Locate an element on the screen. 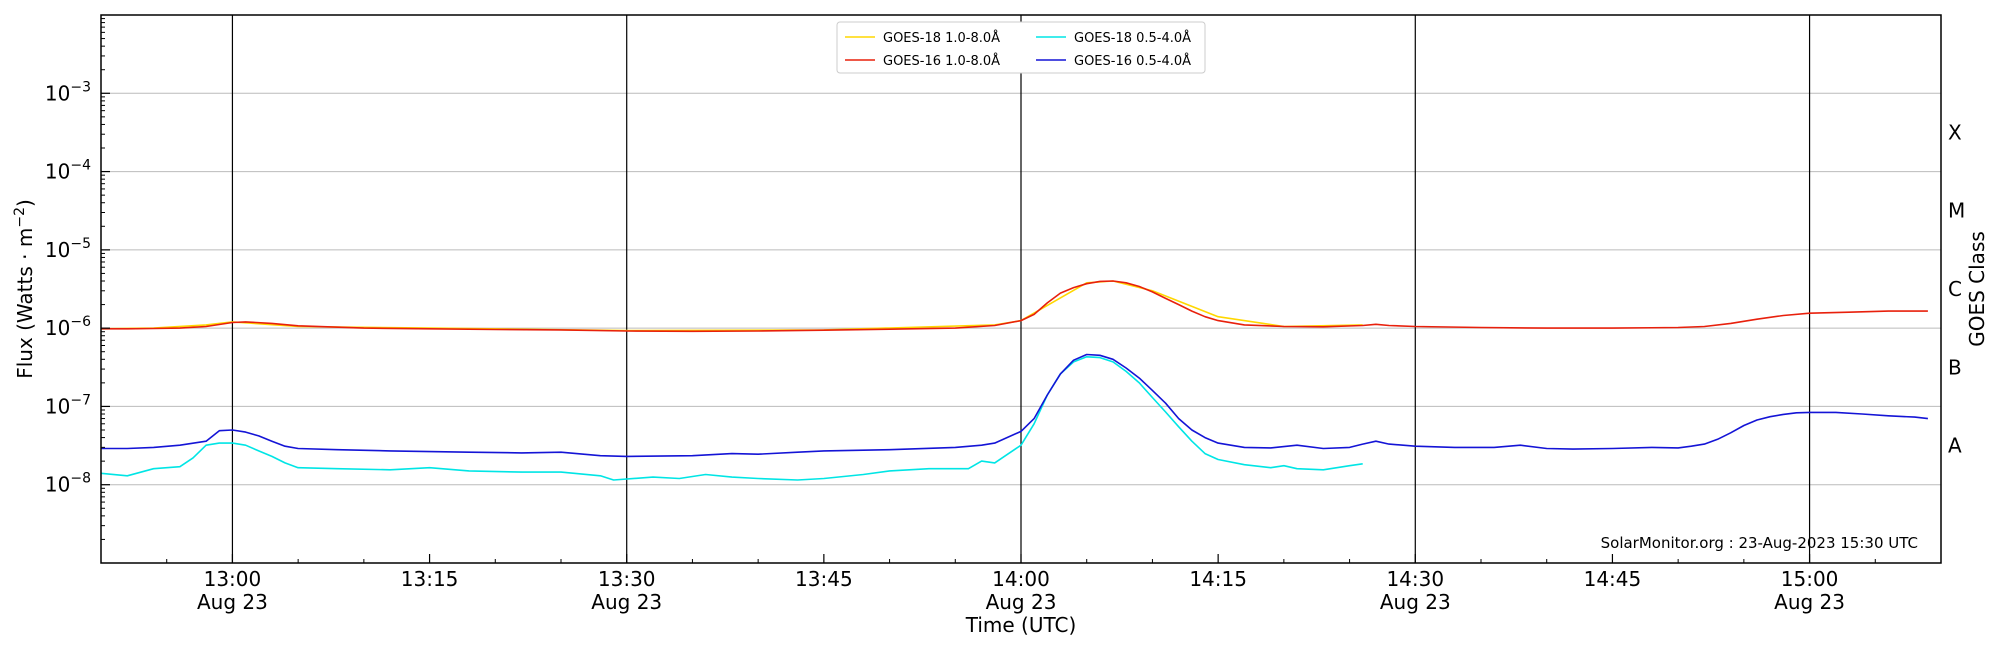  x-tick-label: 14:00 is located at coordinates (1021, 579).